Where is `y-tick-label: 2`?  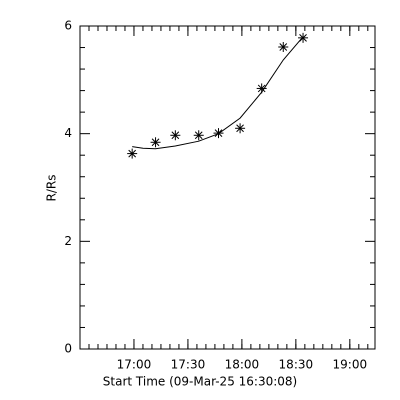
y-tick-label: 2 is located at coordinates (68, 241).